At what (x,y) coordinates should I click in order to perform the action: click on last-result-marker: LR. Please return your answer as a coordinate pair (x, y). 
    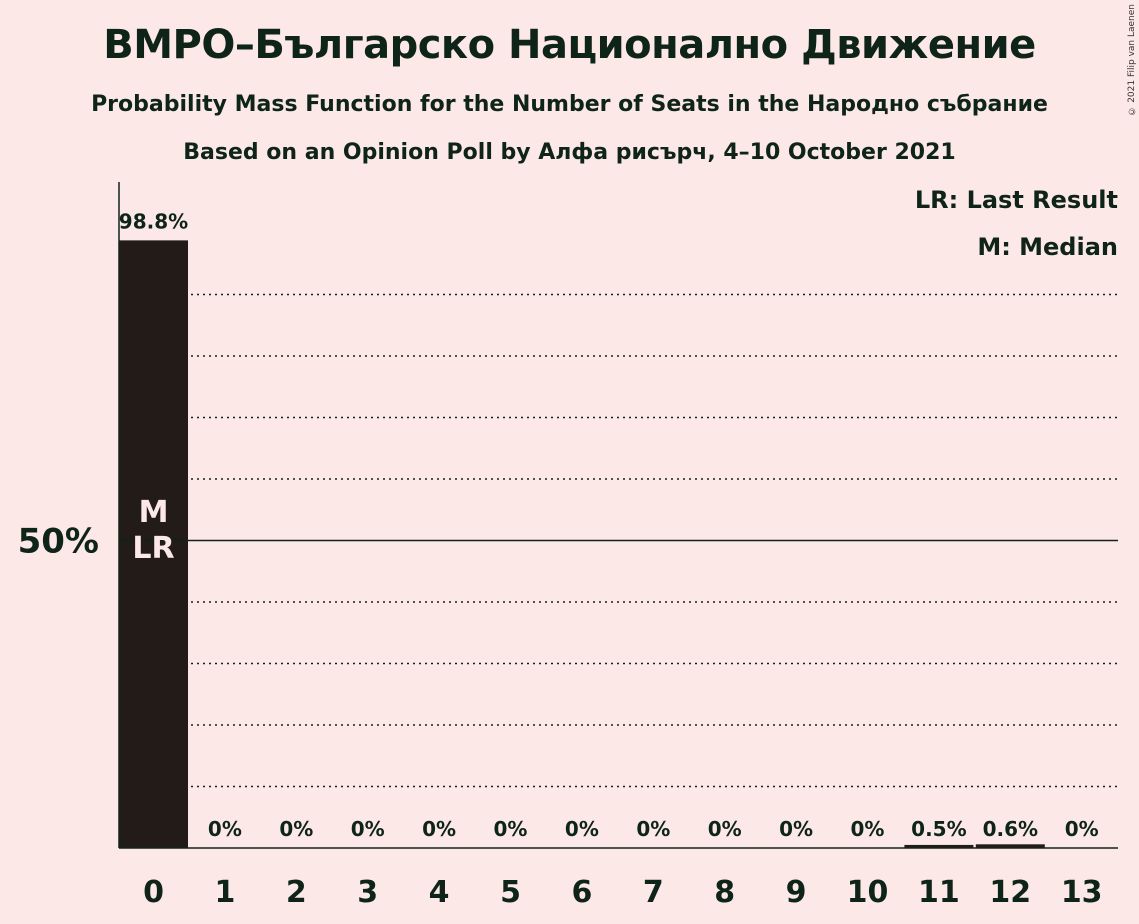
    Looking at the image, I should click on (153, 548).